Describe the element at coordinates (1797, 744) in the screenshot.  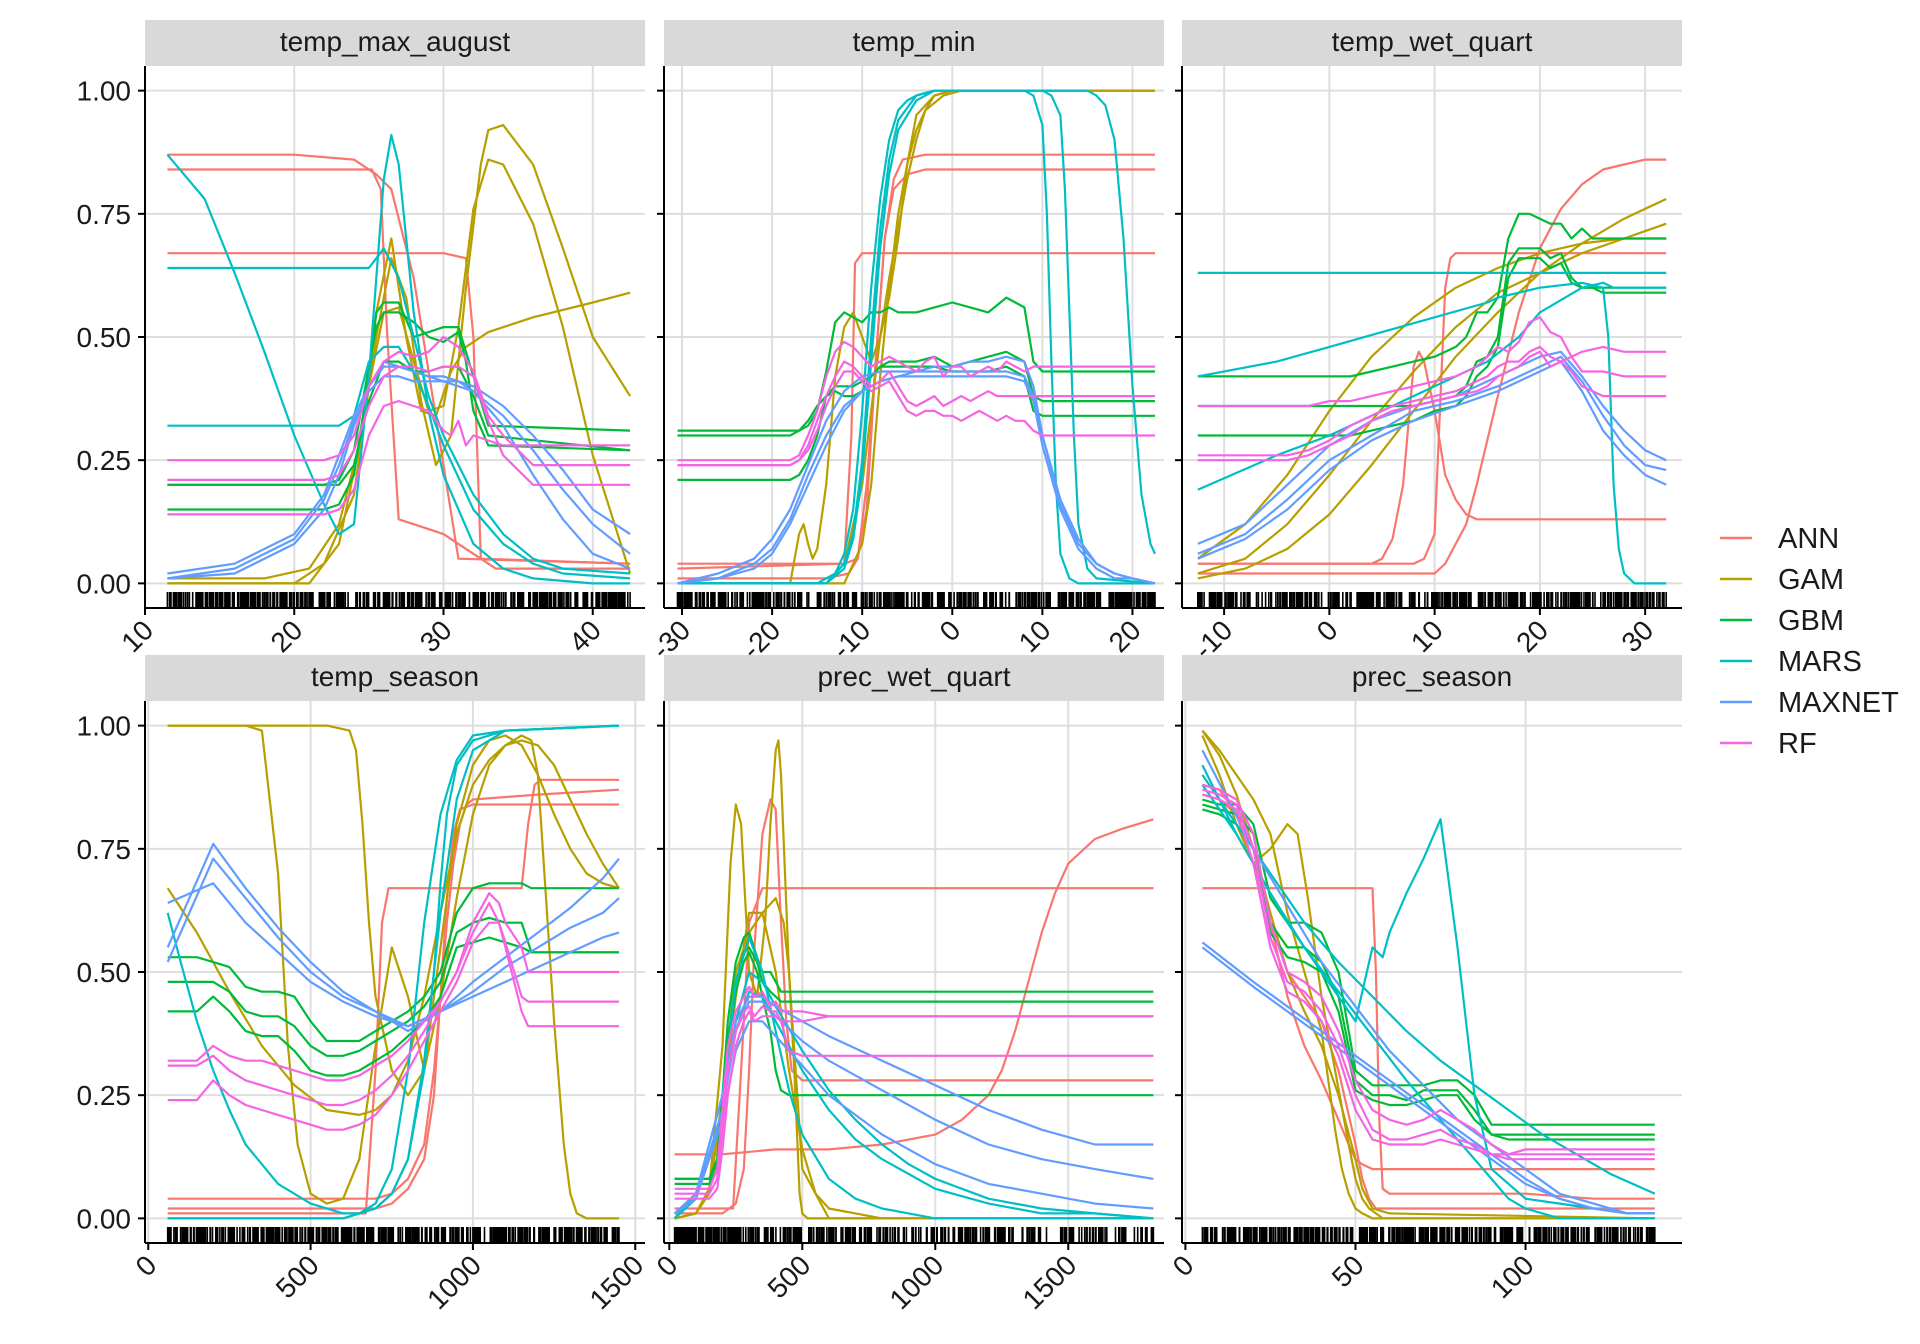
I see `legend-label: RF` at that location.